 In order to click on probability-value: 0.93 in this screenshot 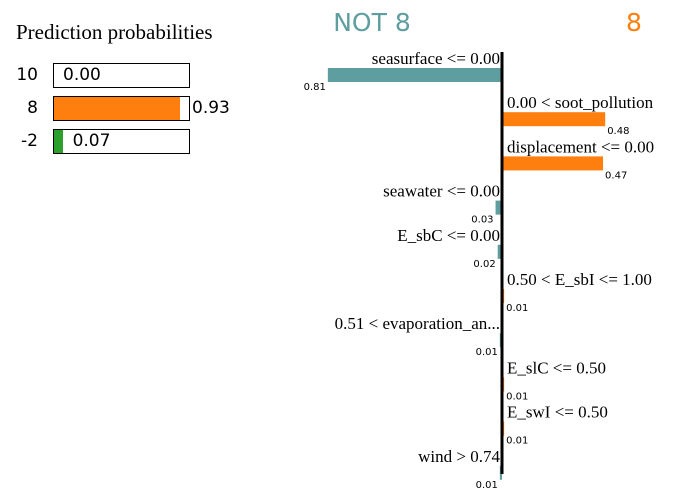, I will do `click(211, 108)`.